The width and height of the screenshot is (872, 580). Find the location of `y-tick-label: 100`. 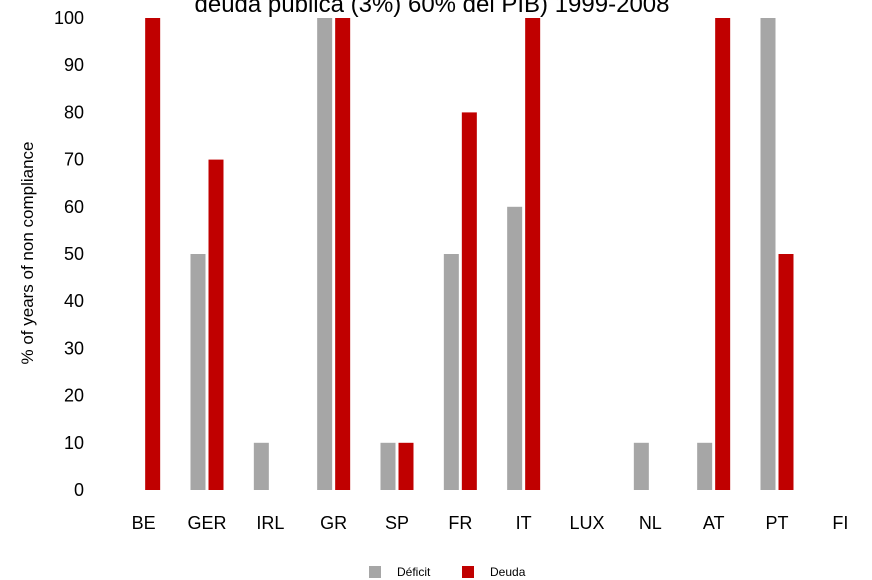

y-tick-label: 100 is located at coordinates (69, 18).